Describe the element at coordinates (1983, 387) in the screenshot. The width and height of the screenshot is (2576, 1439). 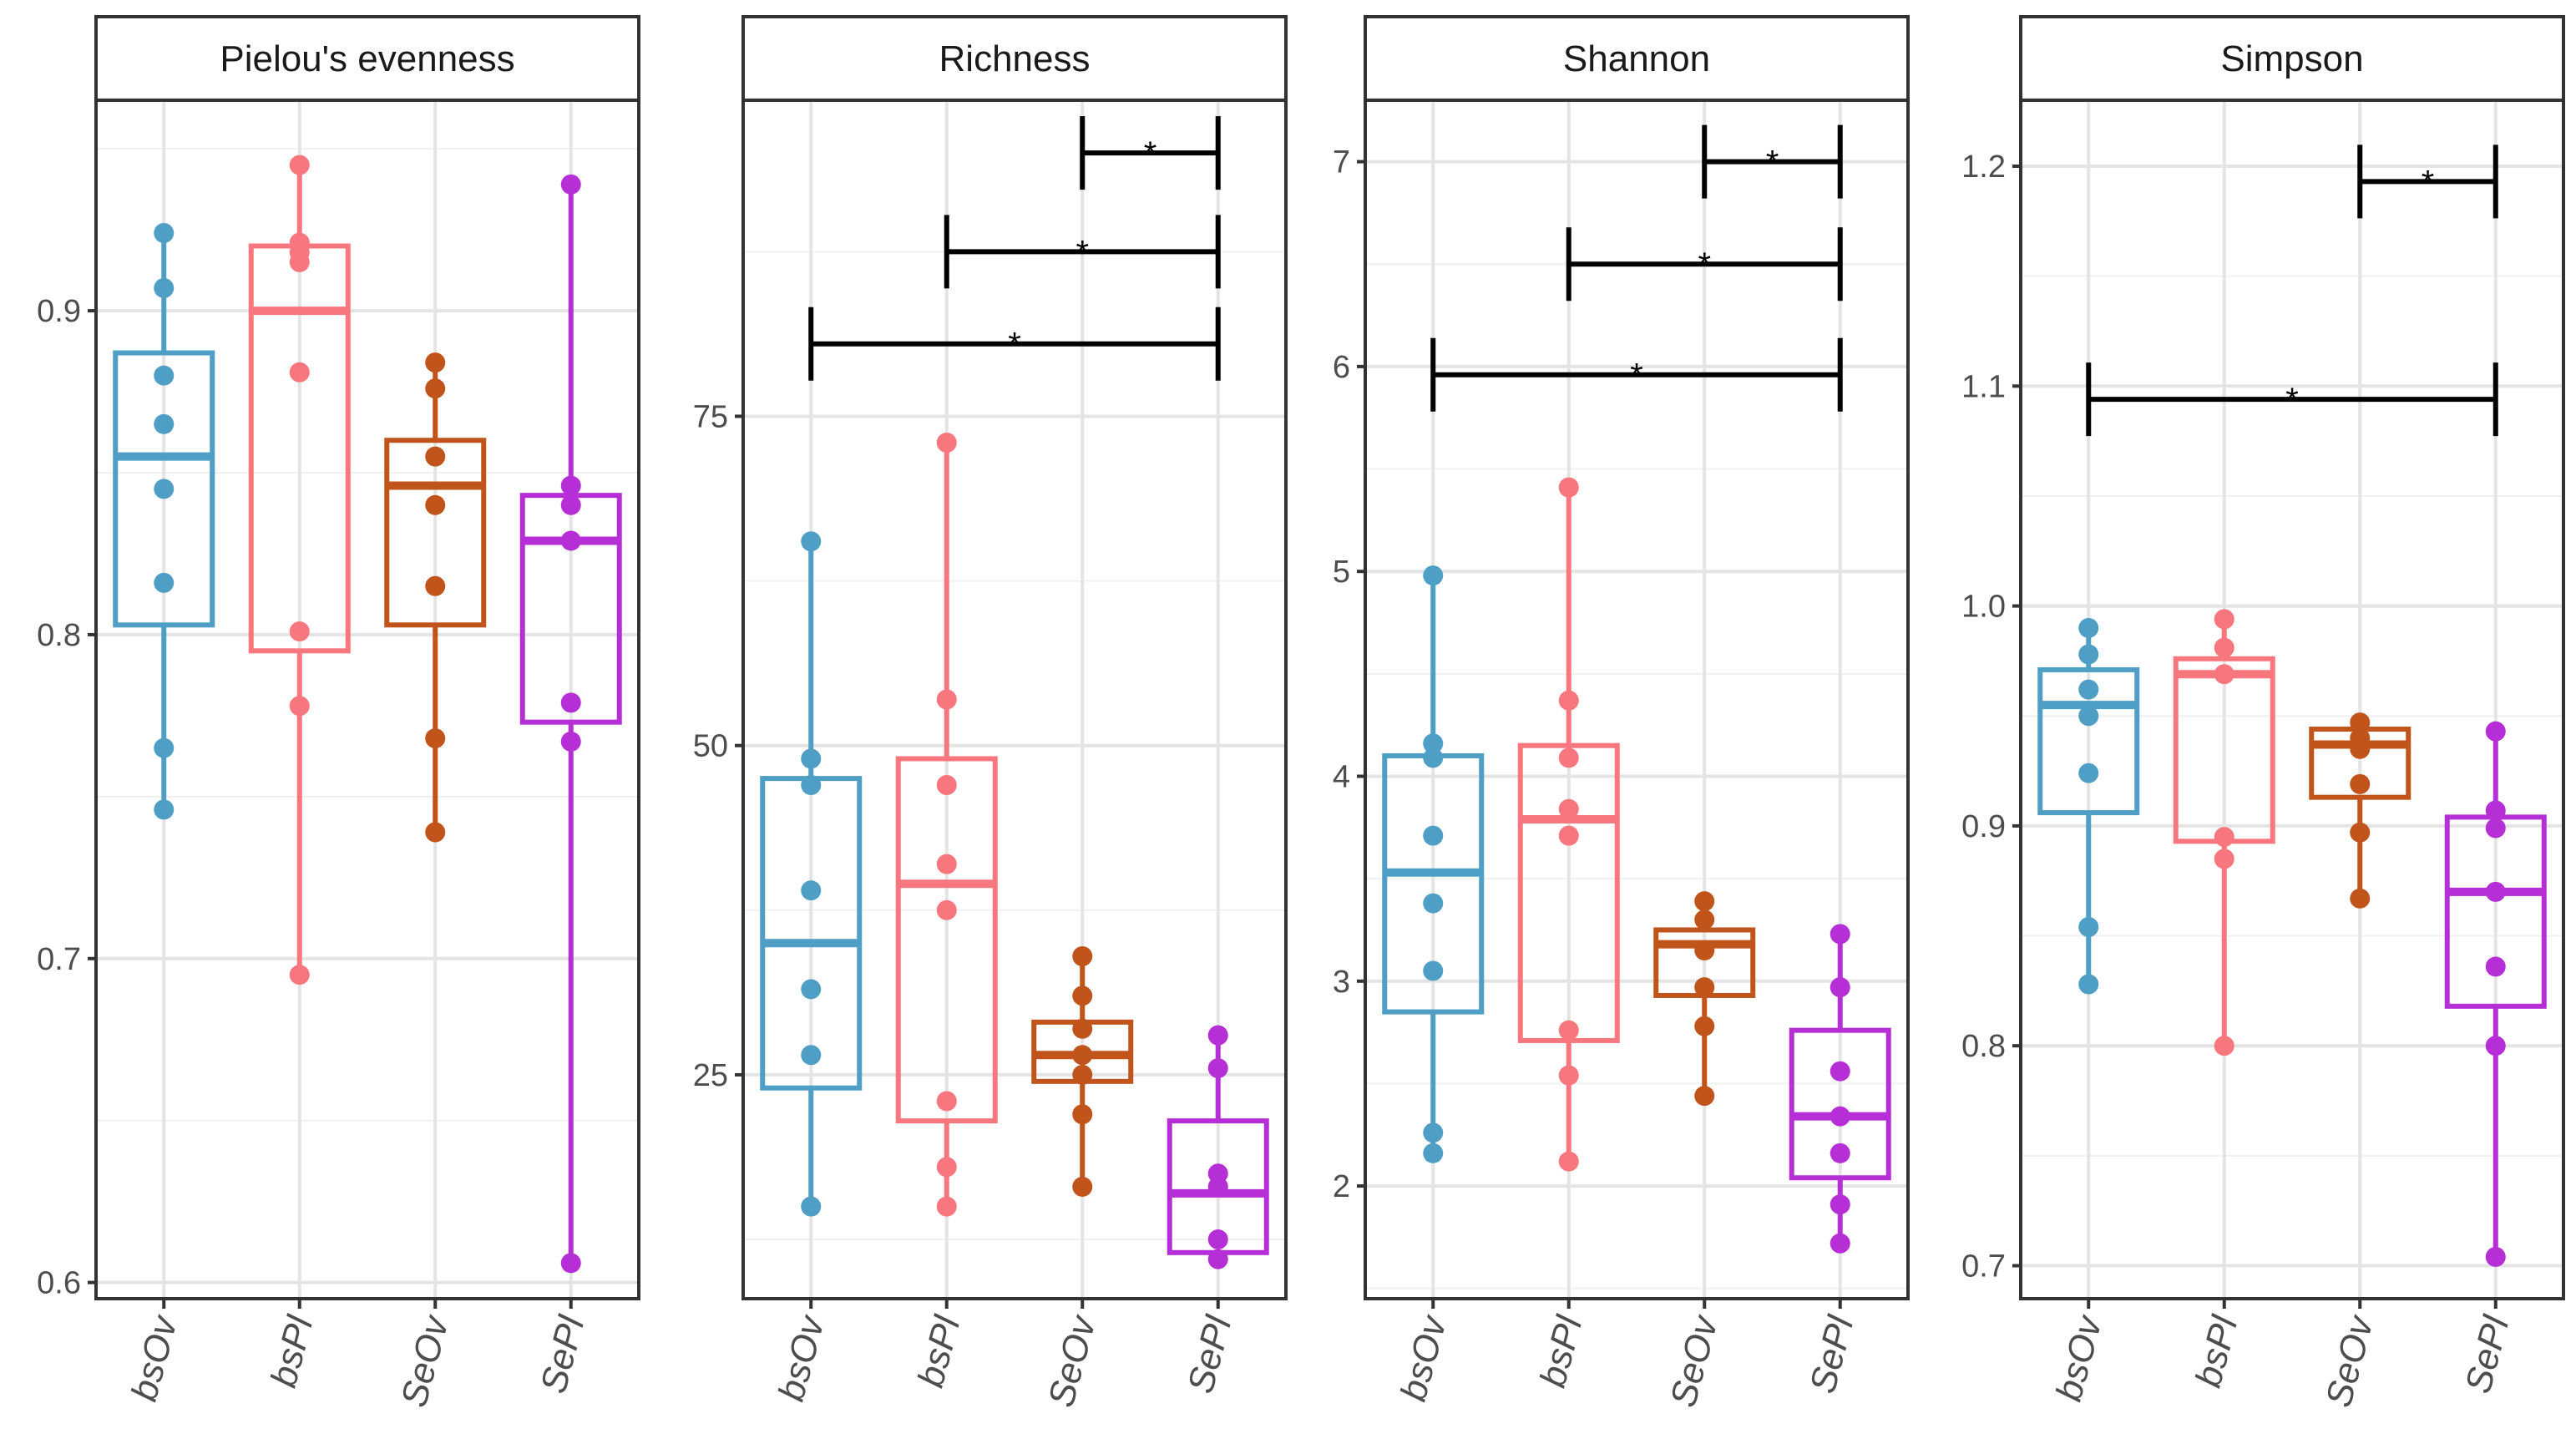
I see `y-tick-label: 1.1` at that location.